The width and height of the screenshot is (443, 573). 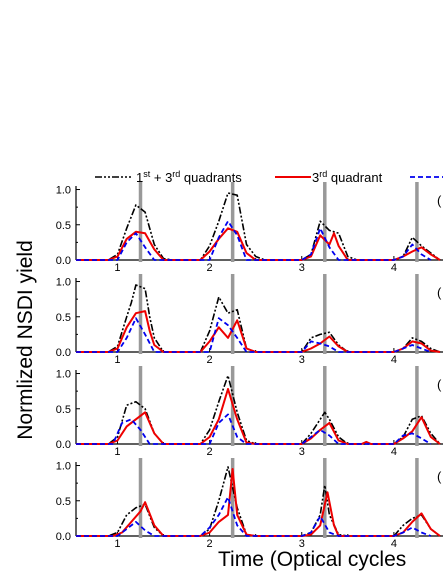 I want to click on panel-3: 0.0 0.5 1.0 1 2 3 4 (, so click(x=249, y=412).